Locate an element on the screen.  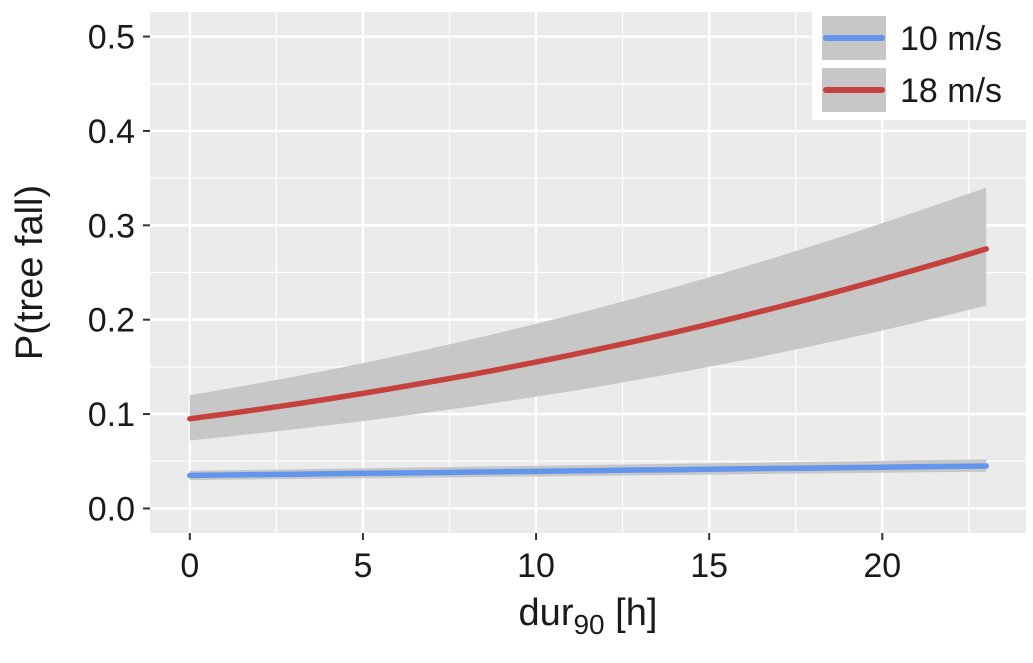
x-tick-label: 0 is located at coordinates (189, 566).